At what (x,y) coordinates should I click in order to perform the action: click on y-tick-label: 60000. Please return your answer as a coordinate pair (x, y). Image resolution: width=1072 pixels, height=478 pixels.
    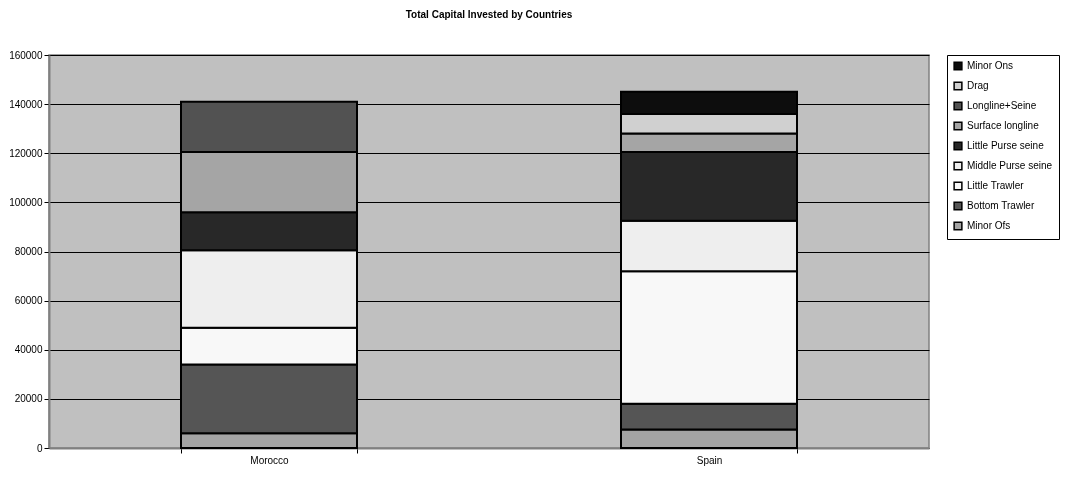
    Looking at the image, I should click on (28, 301).